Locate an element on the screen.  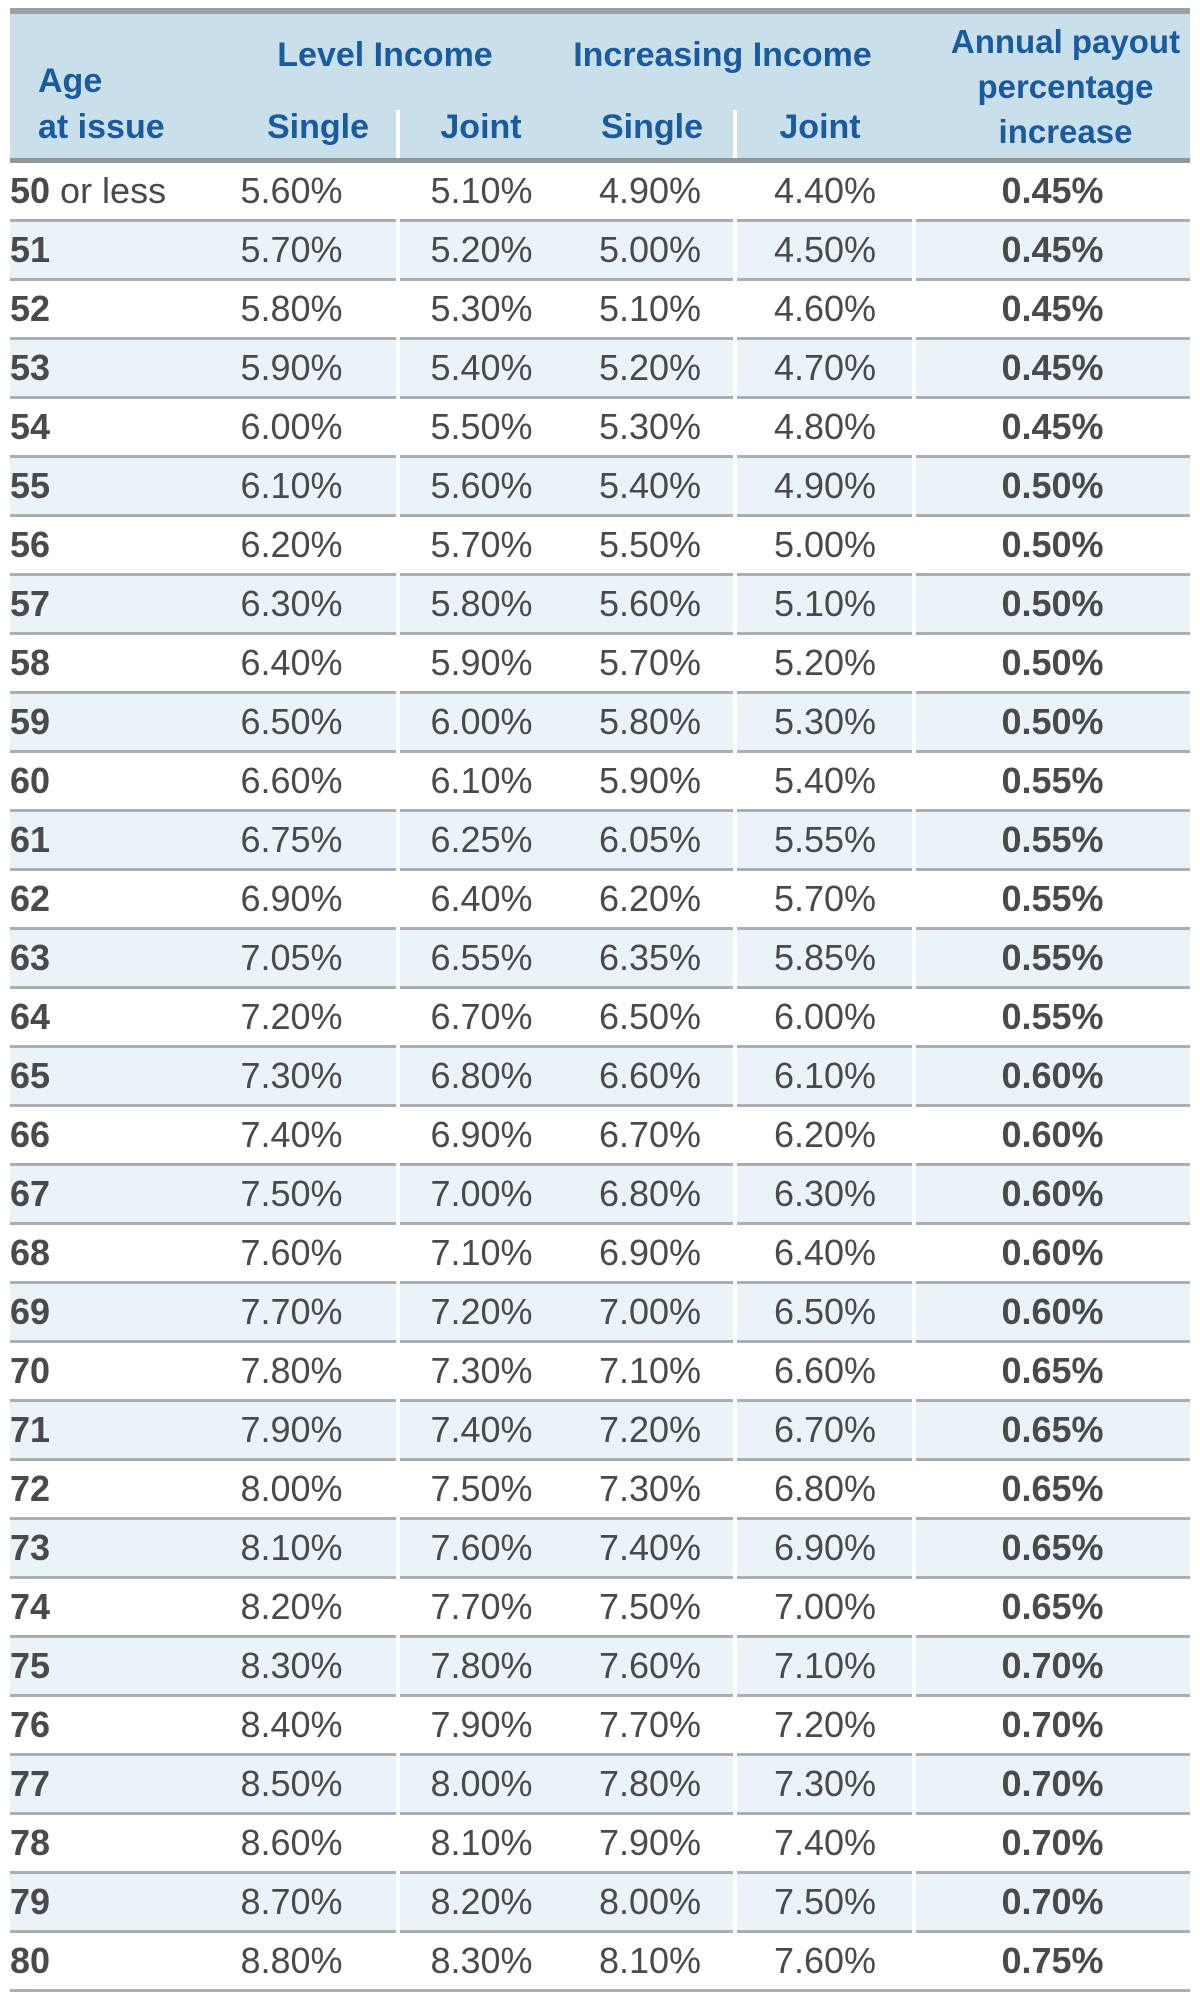
increasing-joint-cell: 5.55% is located at coordinates (825, 838).